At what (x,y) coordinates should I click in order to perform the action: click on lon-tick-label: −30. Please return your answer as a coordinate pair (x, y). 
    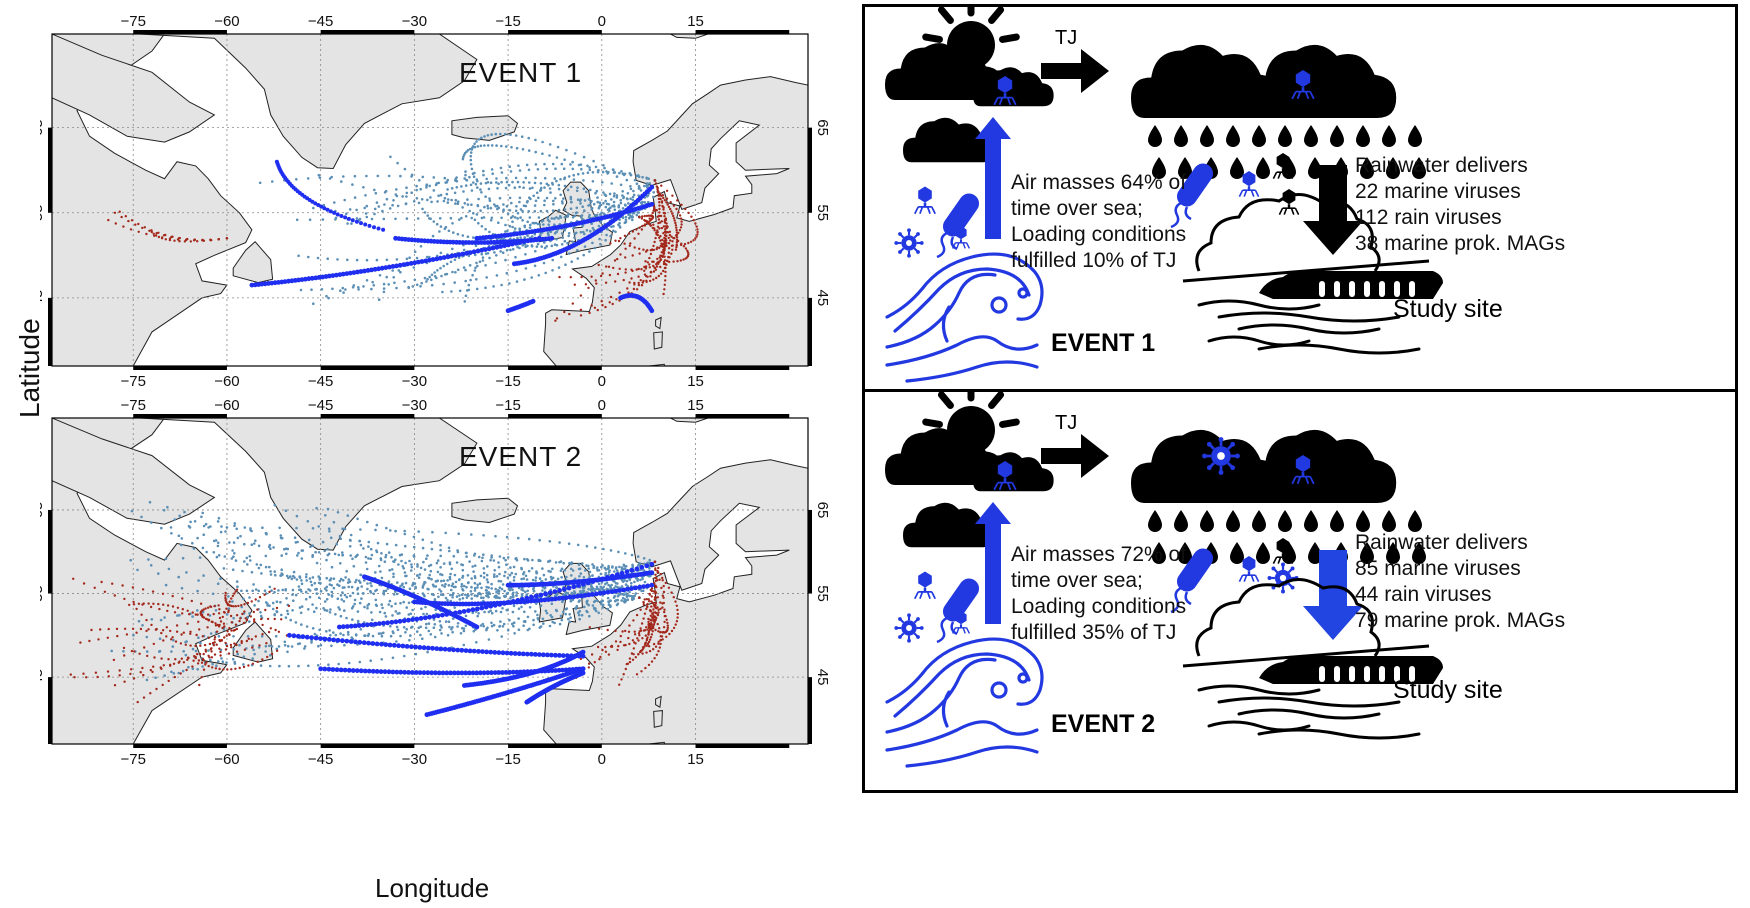
    Looking at the image, I should click on (414, 21).